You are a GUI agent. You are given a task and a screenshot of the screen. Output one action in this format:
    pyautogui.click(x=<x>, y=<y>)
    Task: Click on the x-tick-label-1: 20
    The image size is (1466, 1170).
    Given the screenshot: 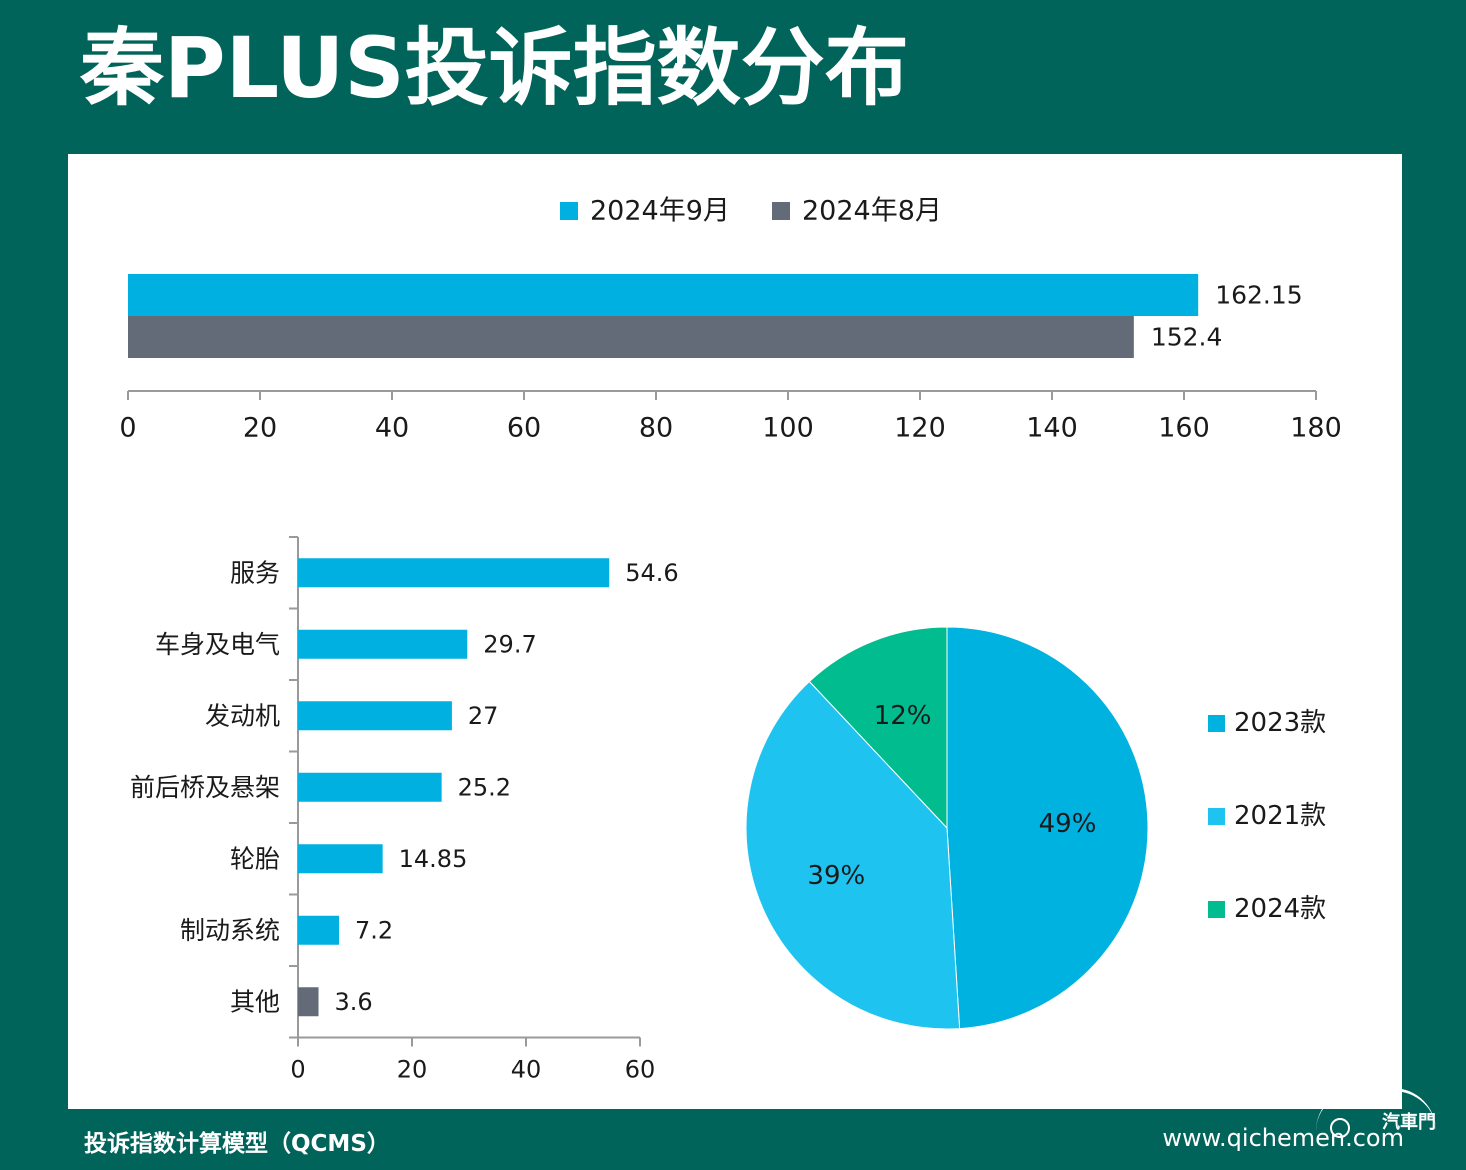 What is the action you would take?
    pyautogui.click(x=260, y=428)
    